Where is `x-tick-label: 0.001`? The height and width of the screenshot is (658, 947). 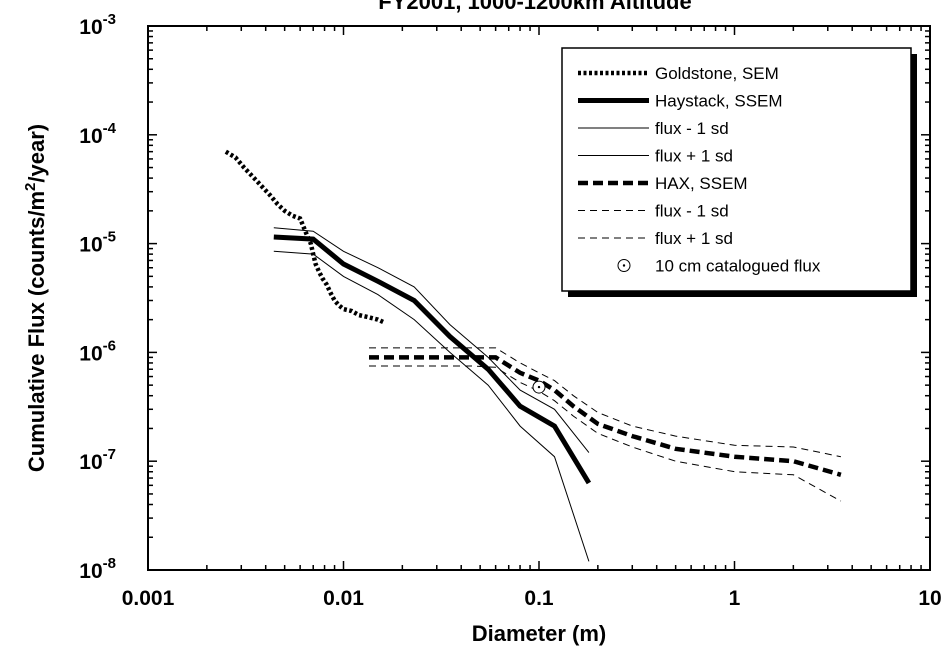
x-tick-label: 0.001 is located at coordinates (148, 598).